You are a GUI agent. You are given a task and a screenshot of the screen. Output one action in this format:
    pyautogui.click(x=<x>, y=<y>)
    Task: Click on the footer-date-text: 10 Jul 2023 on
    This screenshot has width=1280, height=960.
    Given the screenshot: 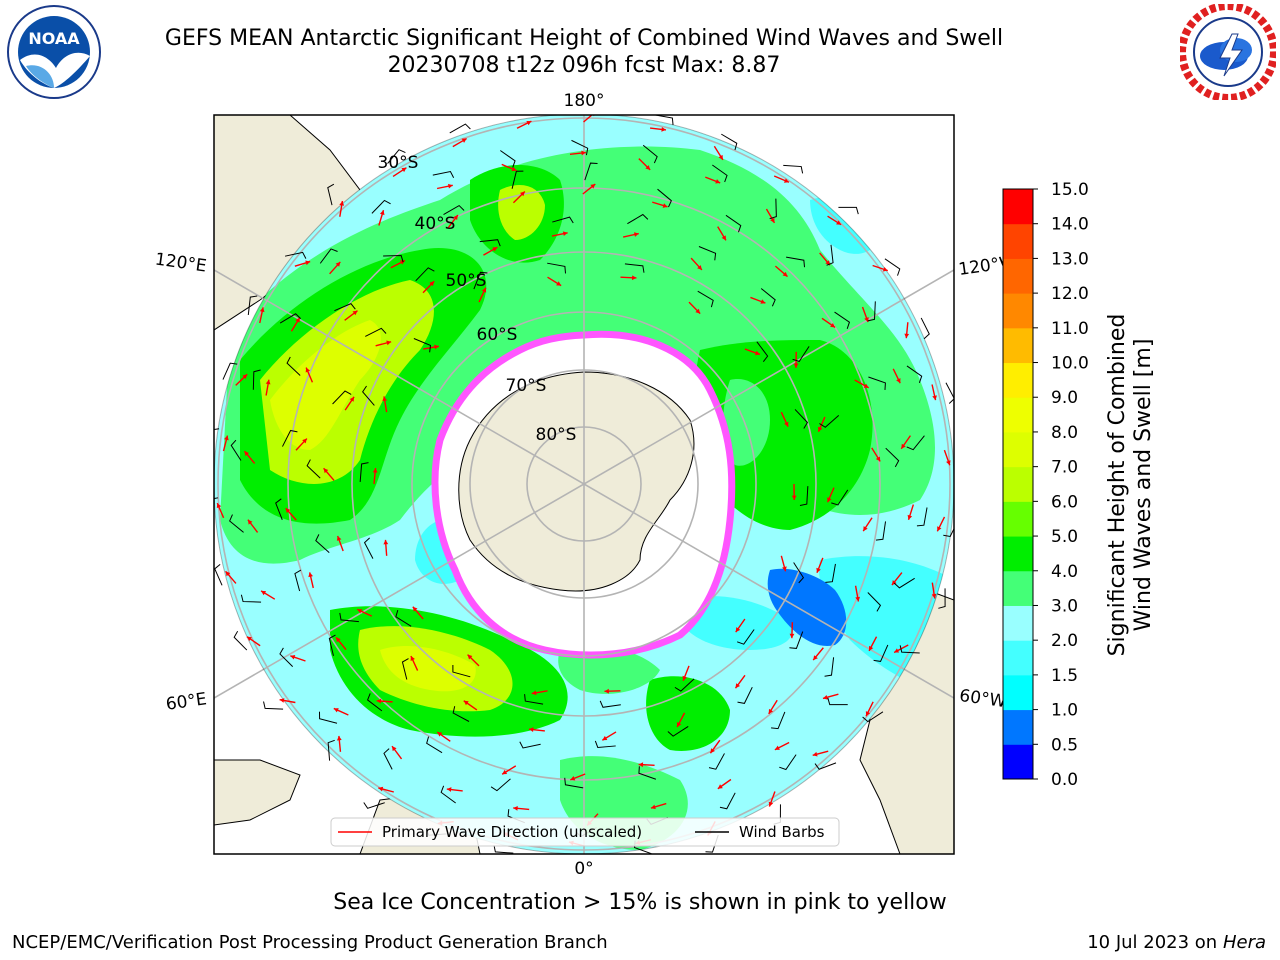 What is the action you would take?
    pyautogui.click(x=1155, y=942)
    